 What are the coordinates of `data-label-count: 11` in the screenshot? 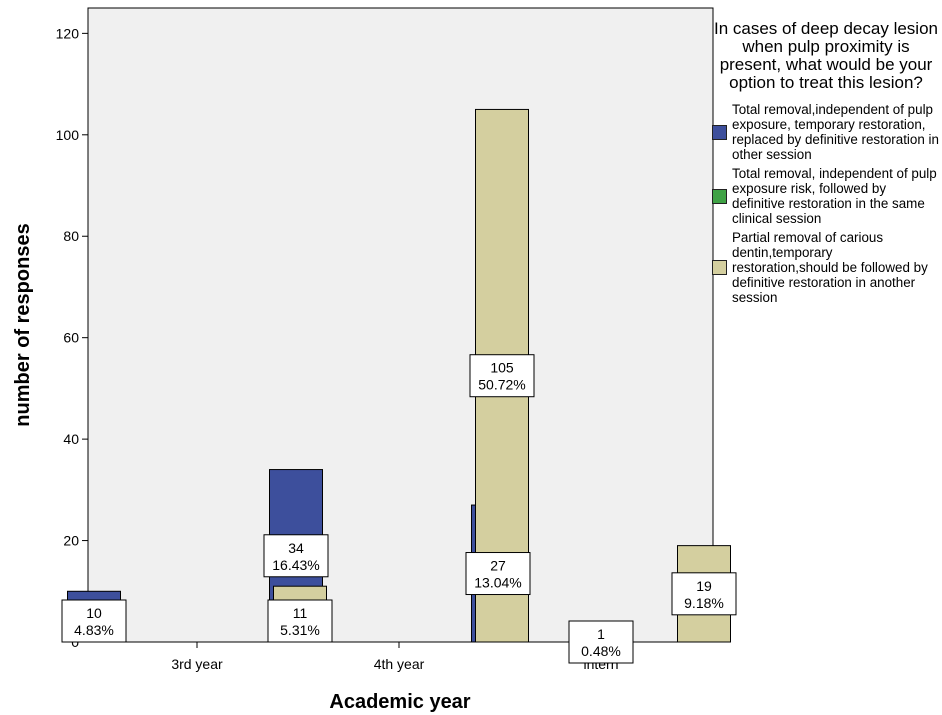 It's located at (300, 613).